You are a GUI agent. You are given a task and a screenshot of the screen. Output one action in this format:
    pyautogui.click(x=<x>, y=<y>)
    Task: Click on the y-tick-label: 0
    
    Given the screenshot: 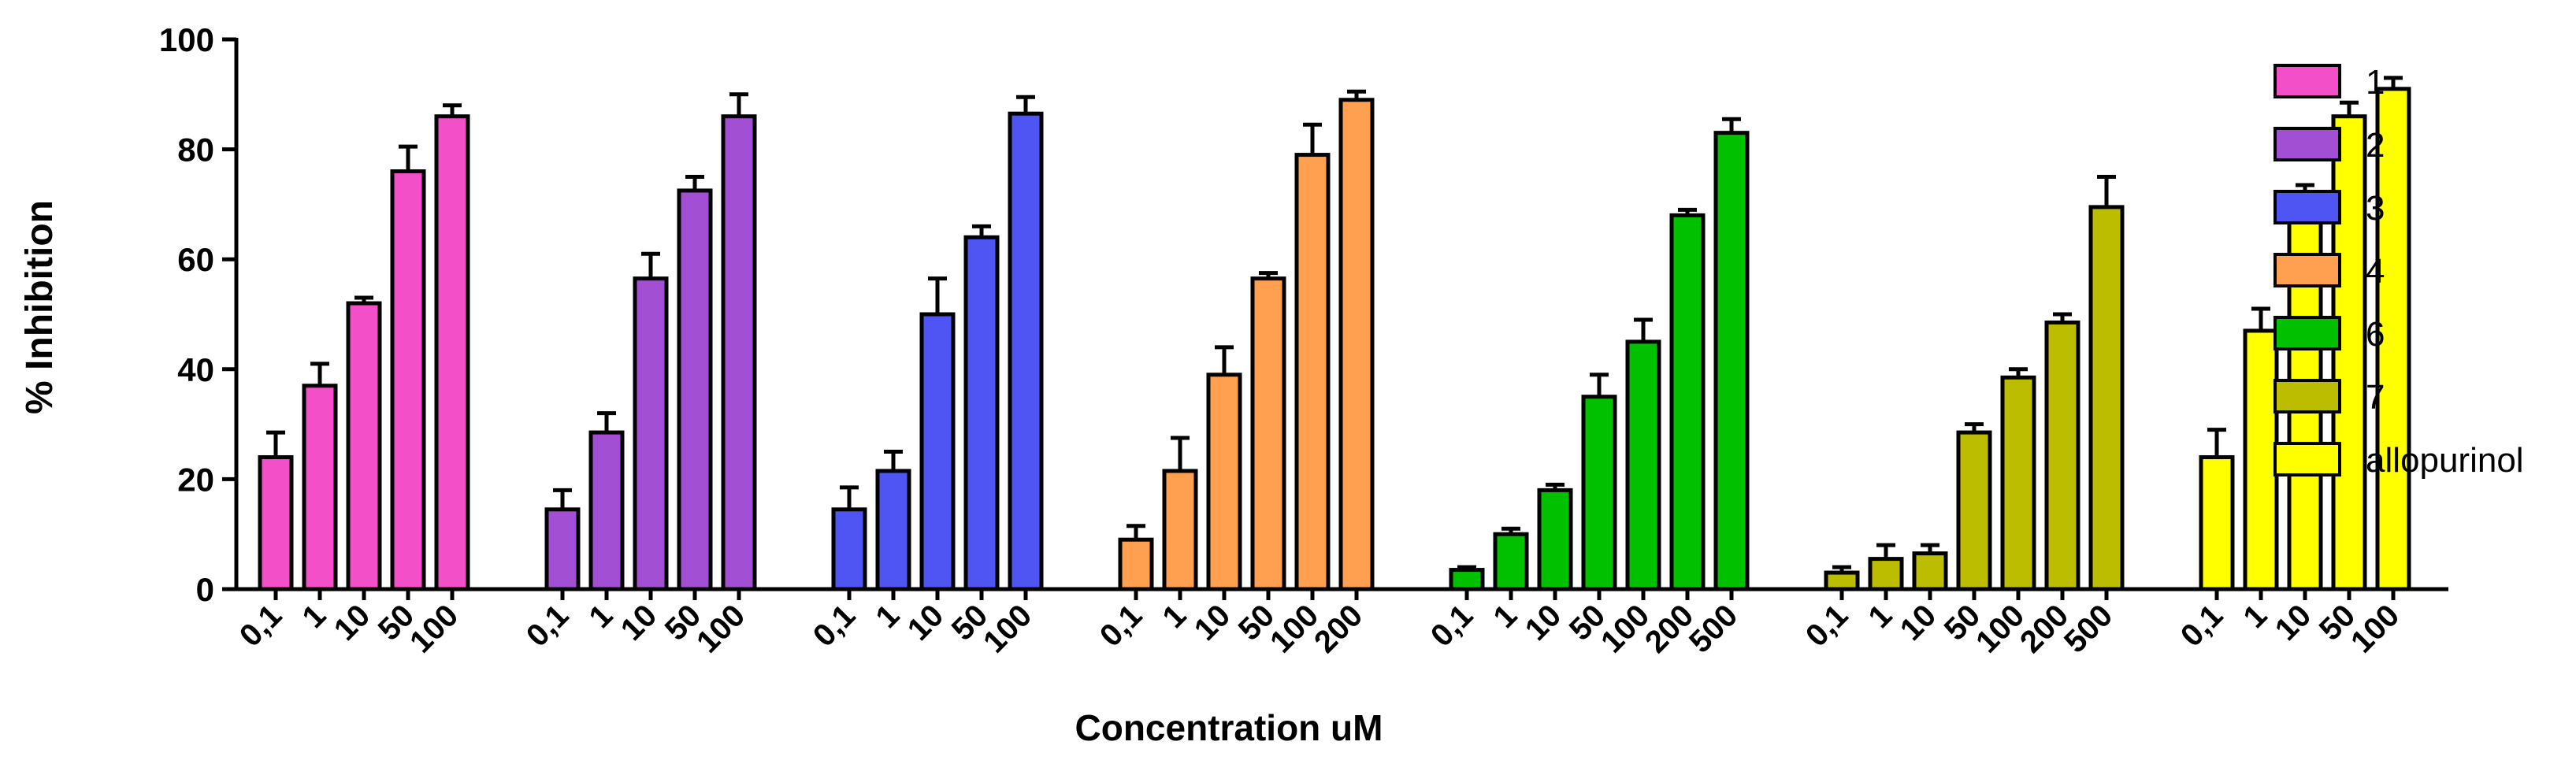 What is the action you would take?
    pyautogui.click(x=205, y=589)
    